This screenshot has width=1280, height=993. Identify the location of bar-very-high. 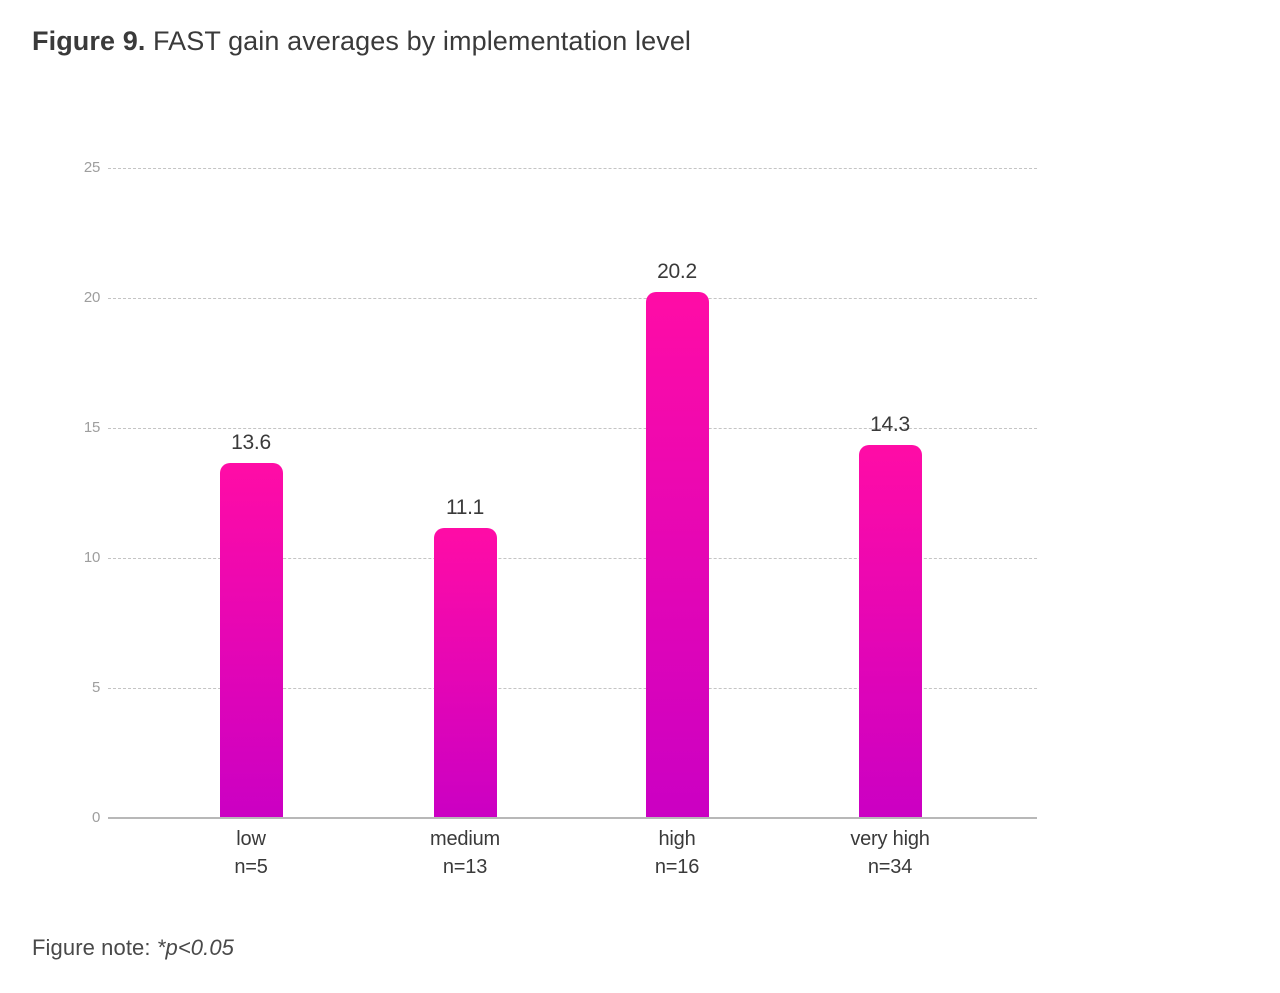
(890, 631).